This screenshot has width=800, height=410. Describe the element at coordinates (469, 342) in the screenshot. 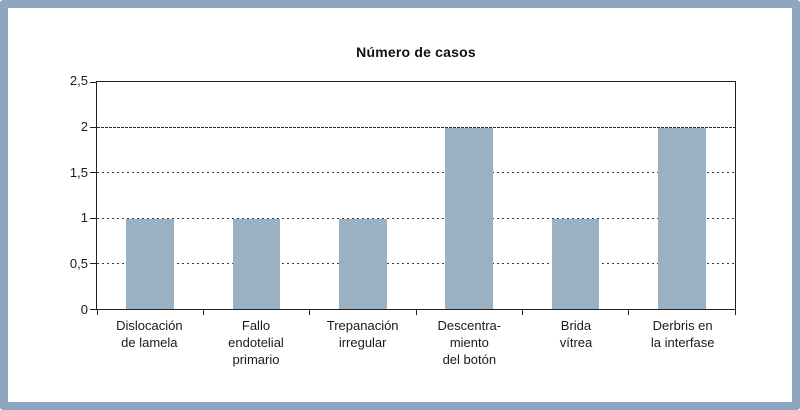

I see `x-category-label: Descentra- miento del botón` at that location.